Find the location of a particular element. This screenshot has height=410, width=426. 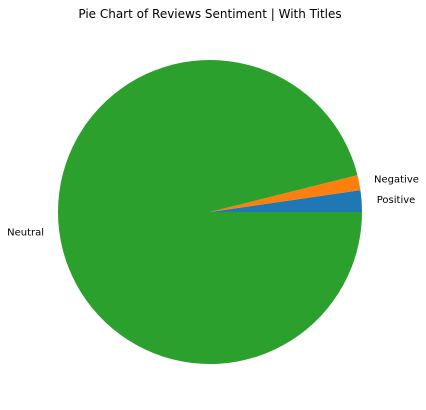

pie-label-neutral: Neutral is located at coordinates (25, 232).